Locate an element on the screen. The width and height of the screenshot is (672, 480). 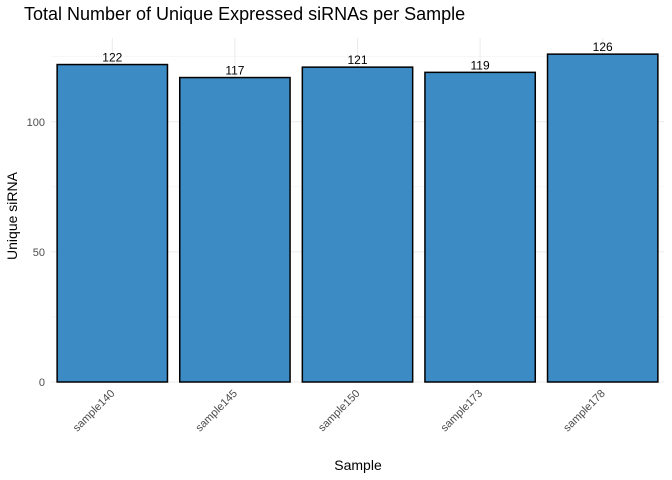
data-labels: 122 117 121 119 126 is located at coordinates (357, 58).